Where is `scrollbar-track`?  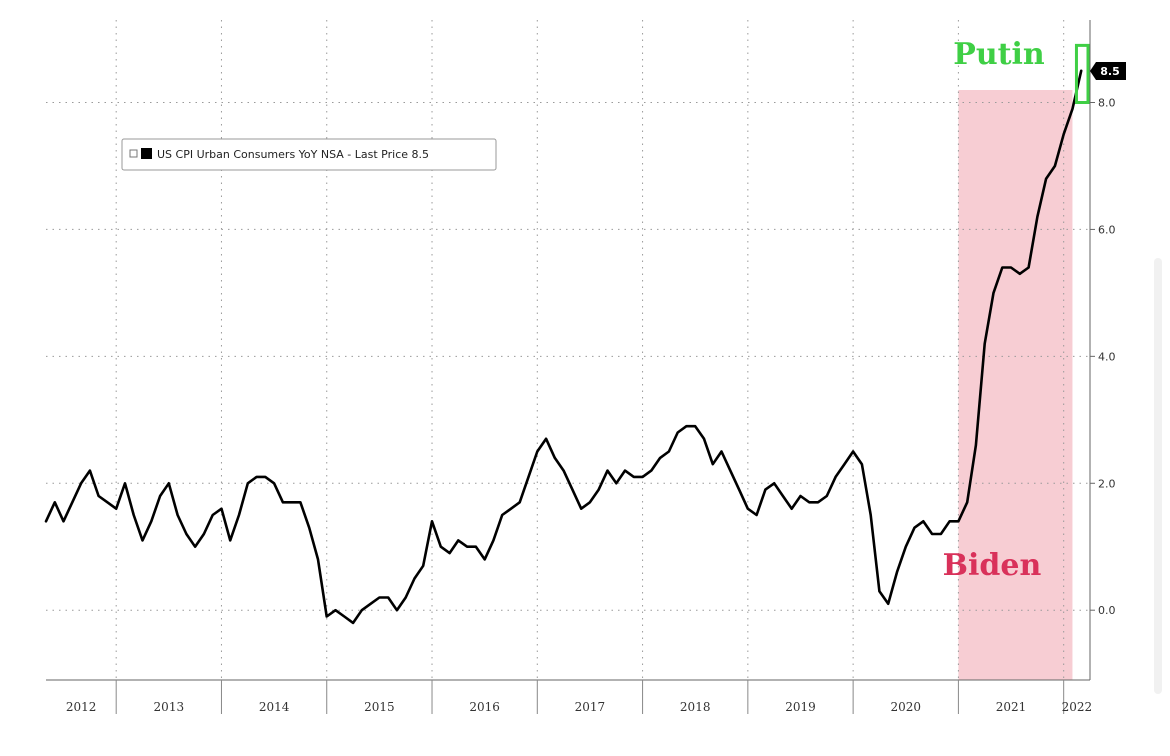 scrollbar-track is located at coordinates (1158, 476).